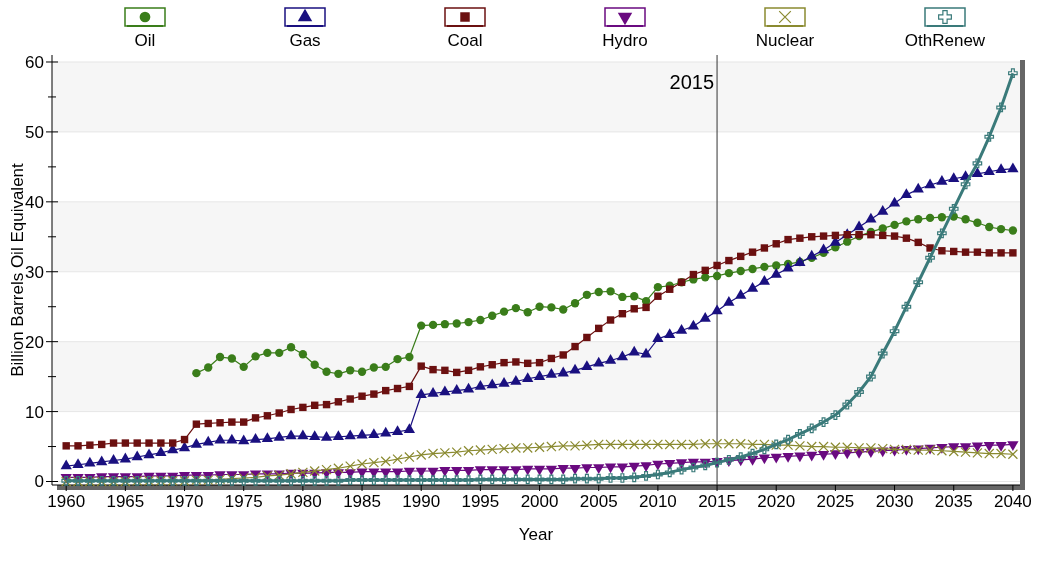 The image size is (1041, 561). I want to click on y-axis-title: Billion Barrels Oil Equivalent, so click(17, 269).